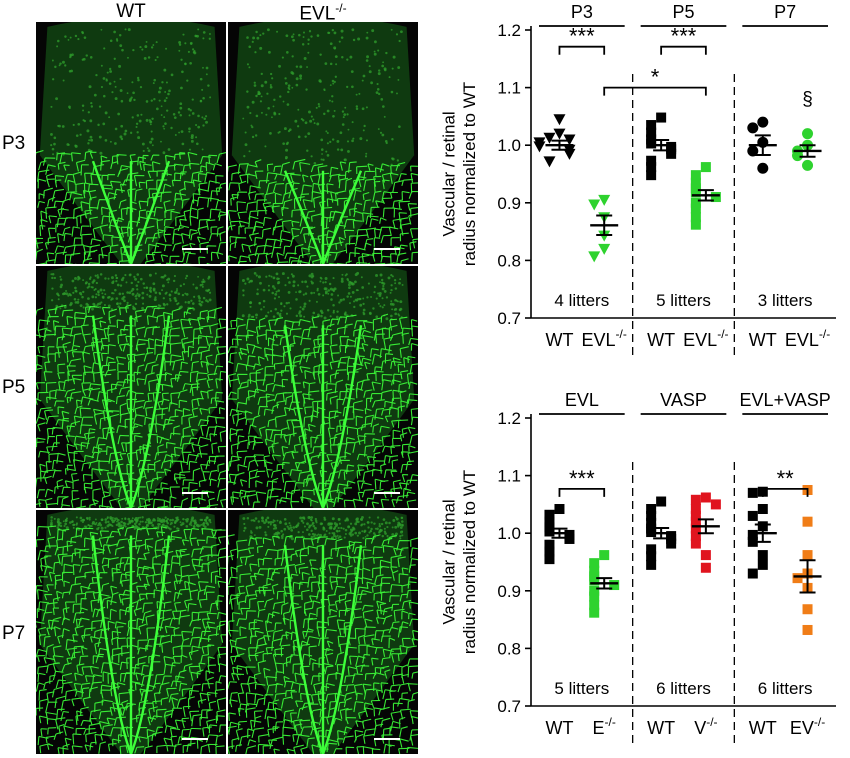  I want to click on group-title: P5, so click(683, 12).